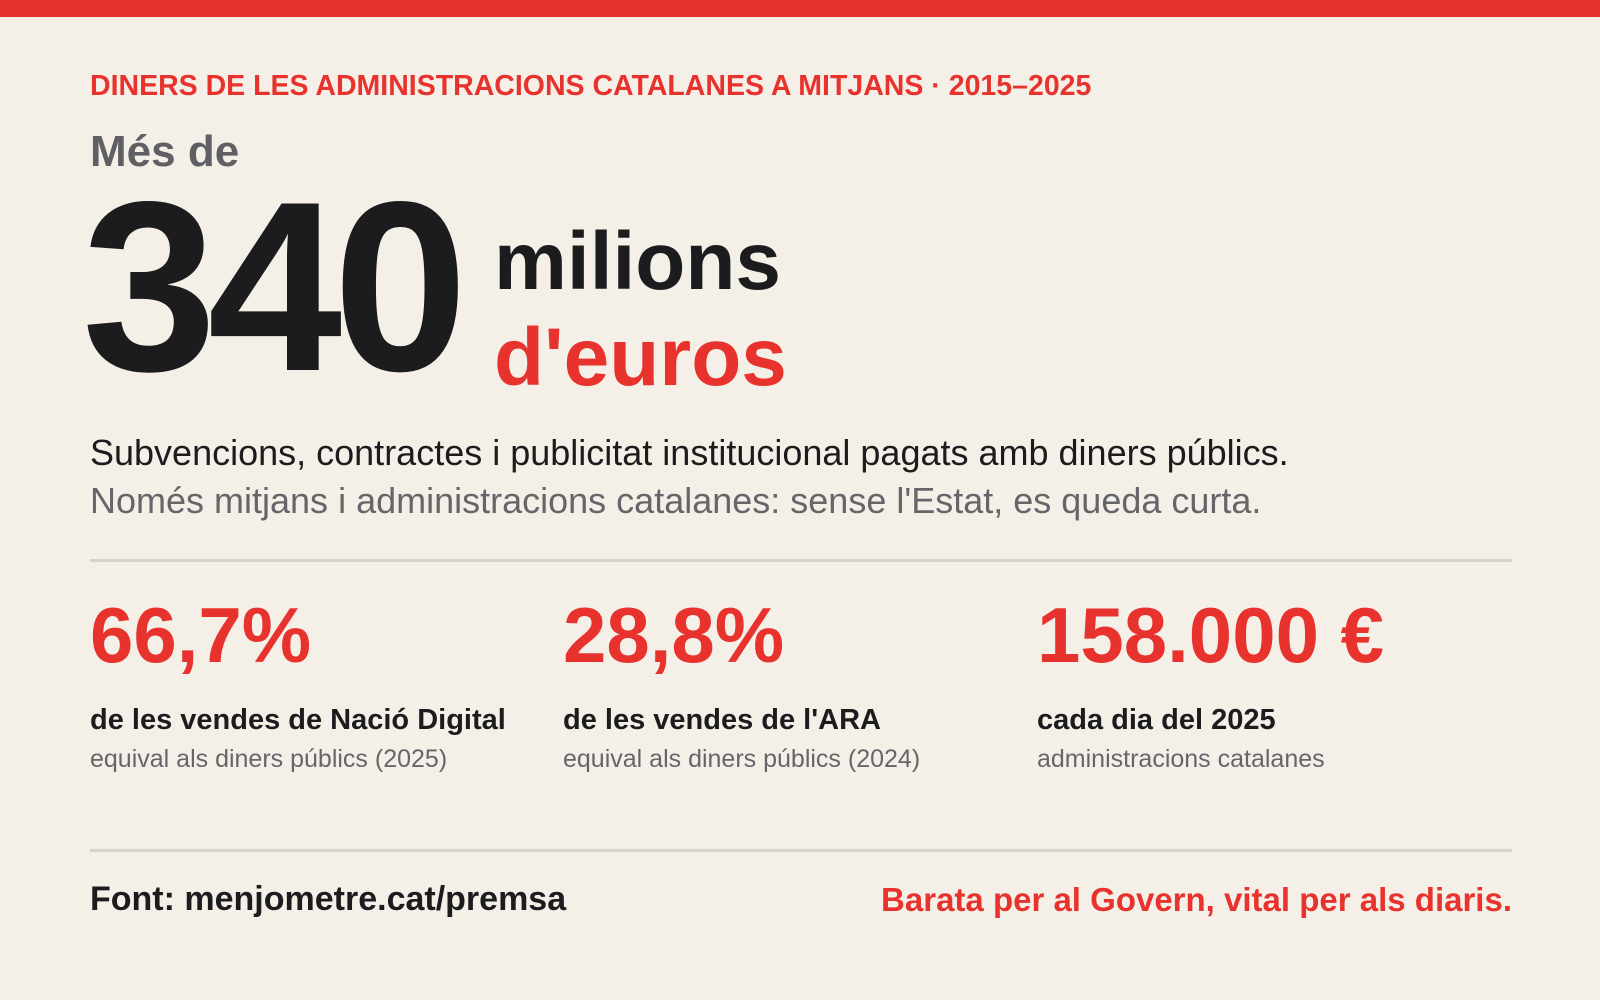  What do you see at coordinates (328, 899) in the screenshot?
I see `source-credit: Font: menjometre.cat/premsa` at bounding box center [328, 899].